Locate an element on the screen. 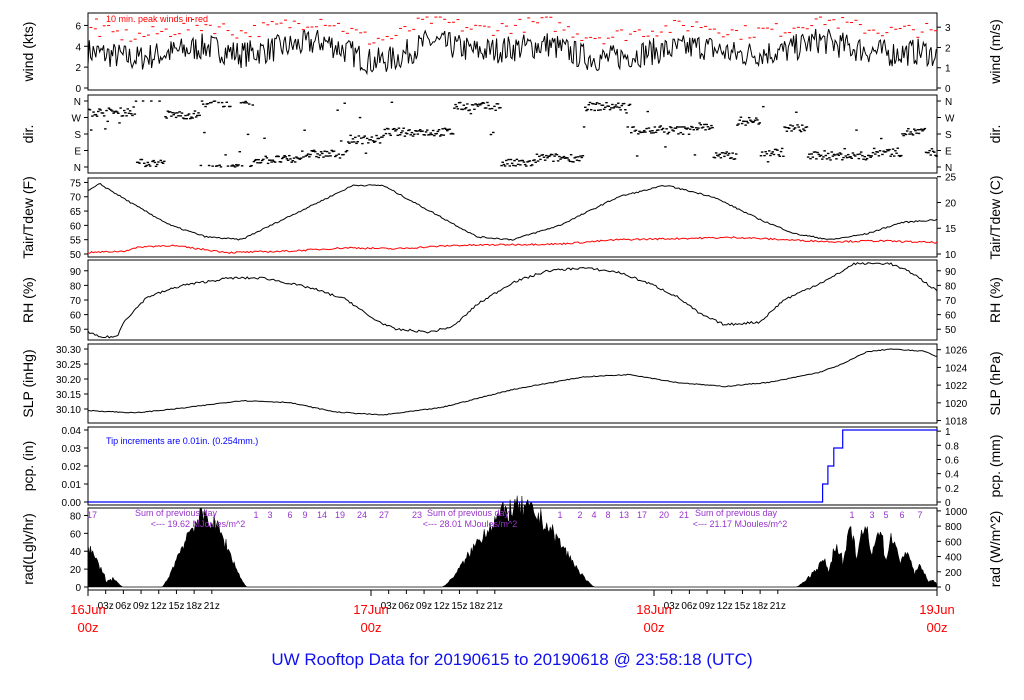  wind-ylabel-left: wind (kts) is located at coordinates (28, 52).